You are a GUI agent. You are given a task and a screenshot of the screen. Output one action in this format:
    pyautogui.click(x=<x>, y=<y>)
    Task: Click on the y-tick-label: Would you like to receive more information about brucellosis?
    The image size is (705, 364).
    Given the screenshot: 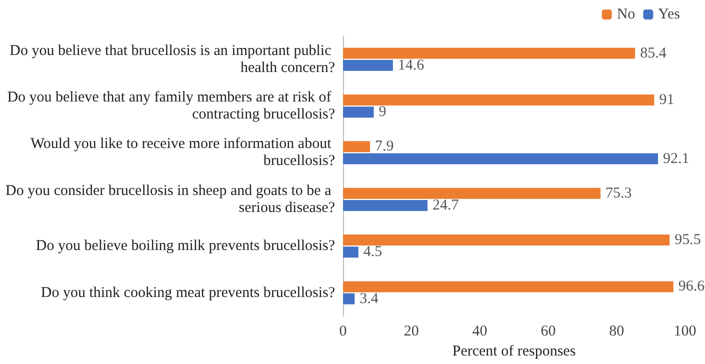 What is the action you would take?
    pyautogui.click(x=183, y=153)
    